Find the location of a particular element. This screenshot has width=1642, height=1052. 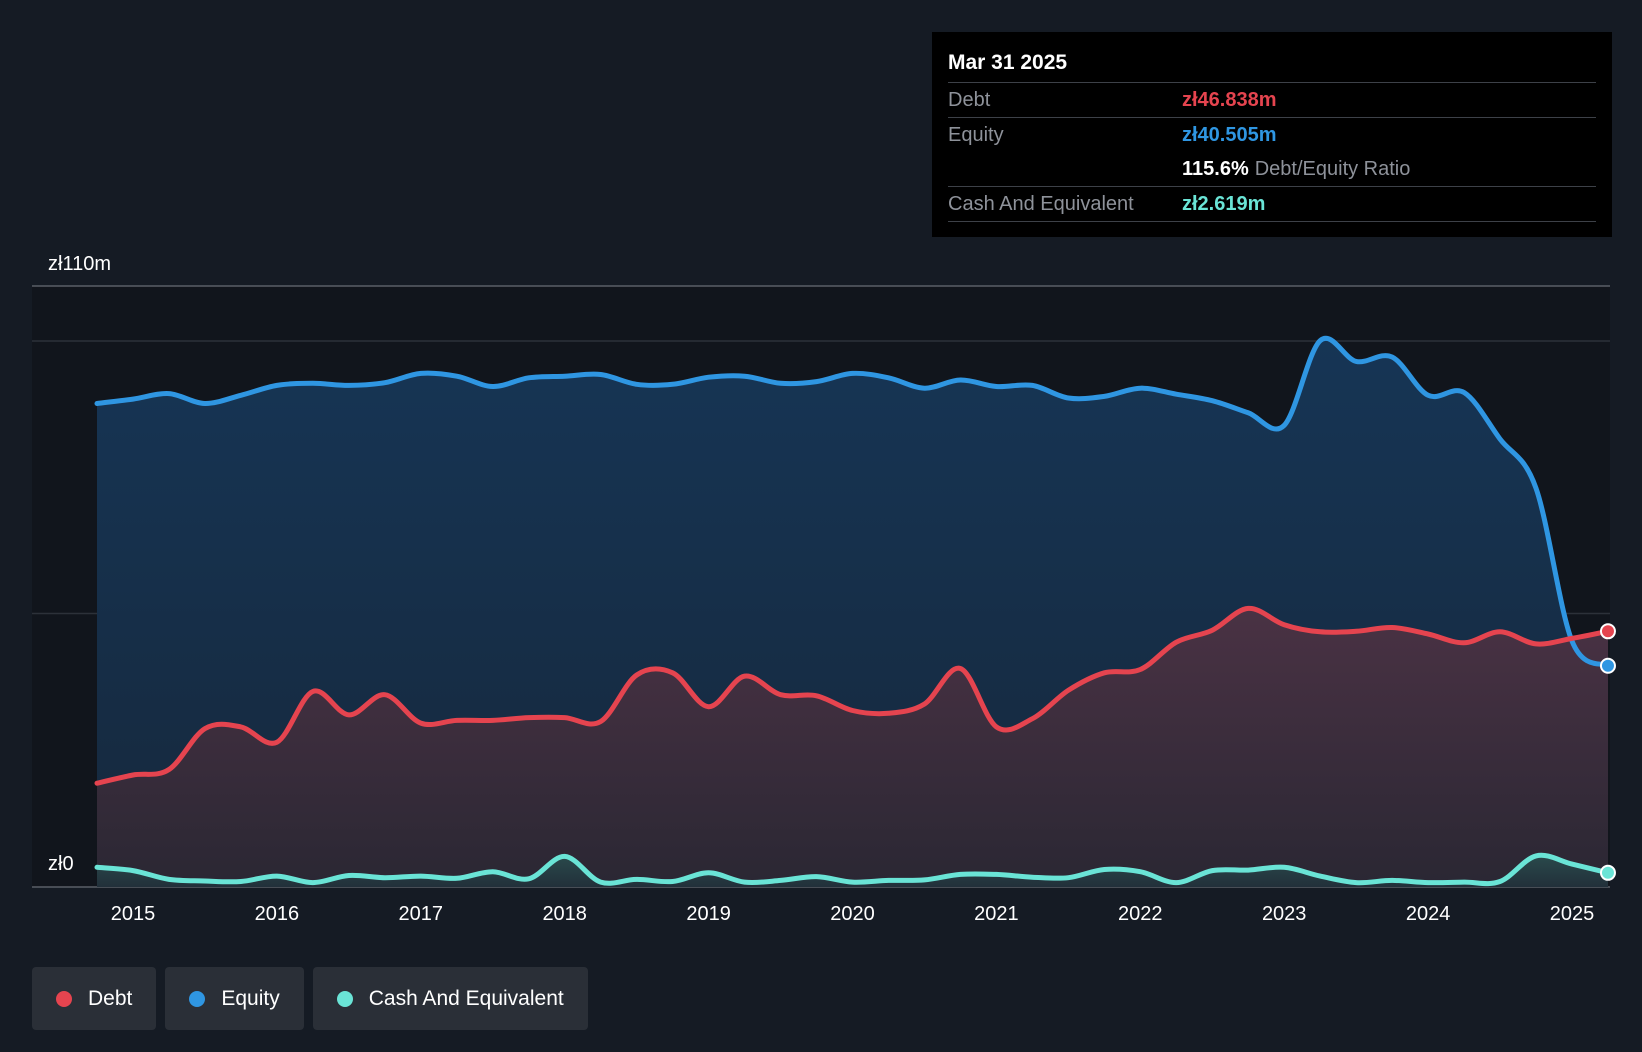

tooltip-ratio-row: 115.6% Debt/Equity Ratio is located at coordinates (1272, 169).